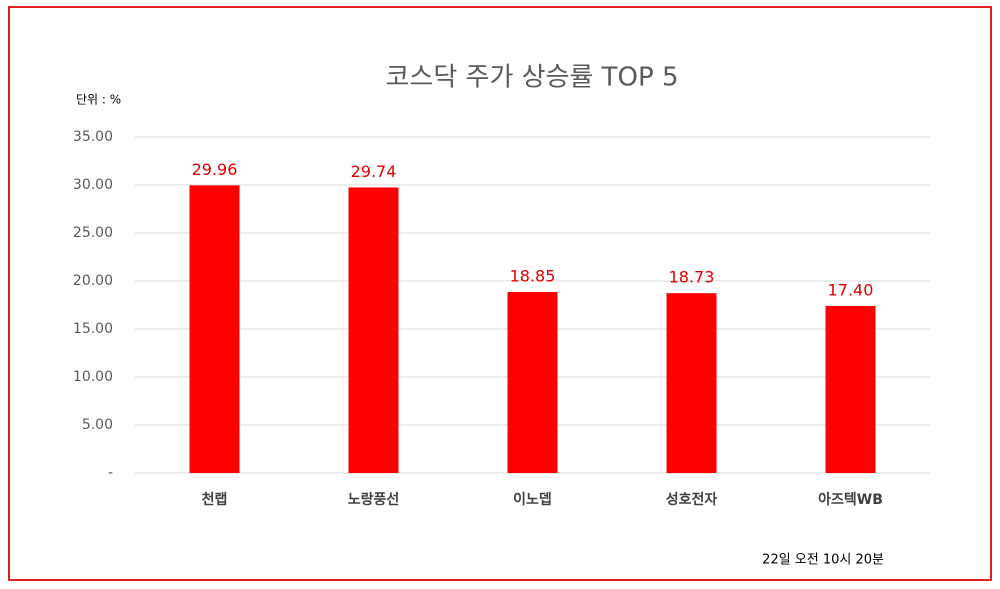  Describe the element at coordinates (533, 276) in the screenshot. I see `data-label: 18.85` at that location.